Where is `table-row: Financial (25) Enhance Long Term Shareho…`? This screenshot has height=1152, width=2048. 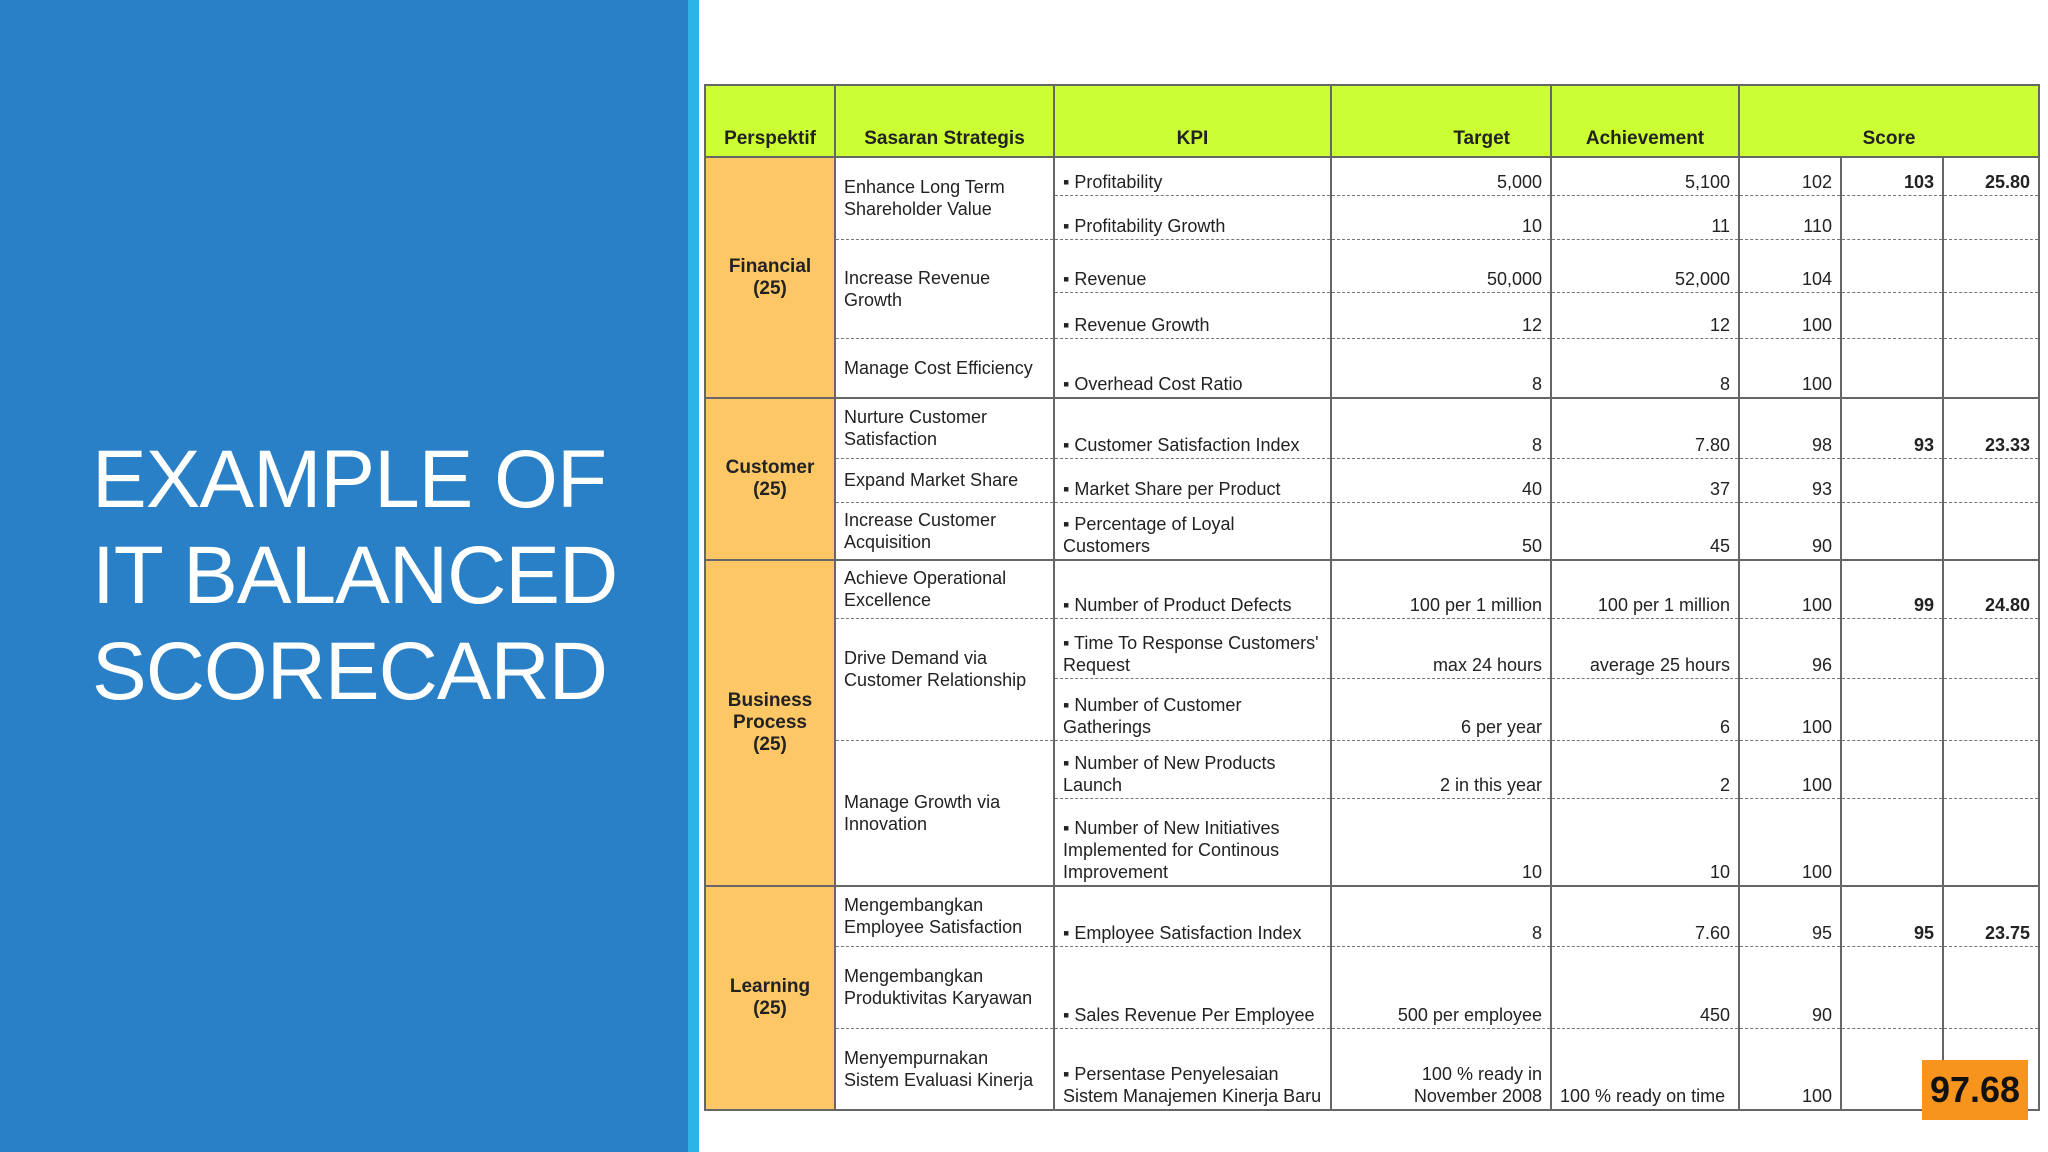
table-row: Financial (25) Enhance Long Term Shareho… is located at coordinates (1372, 277).